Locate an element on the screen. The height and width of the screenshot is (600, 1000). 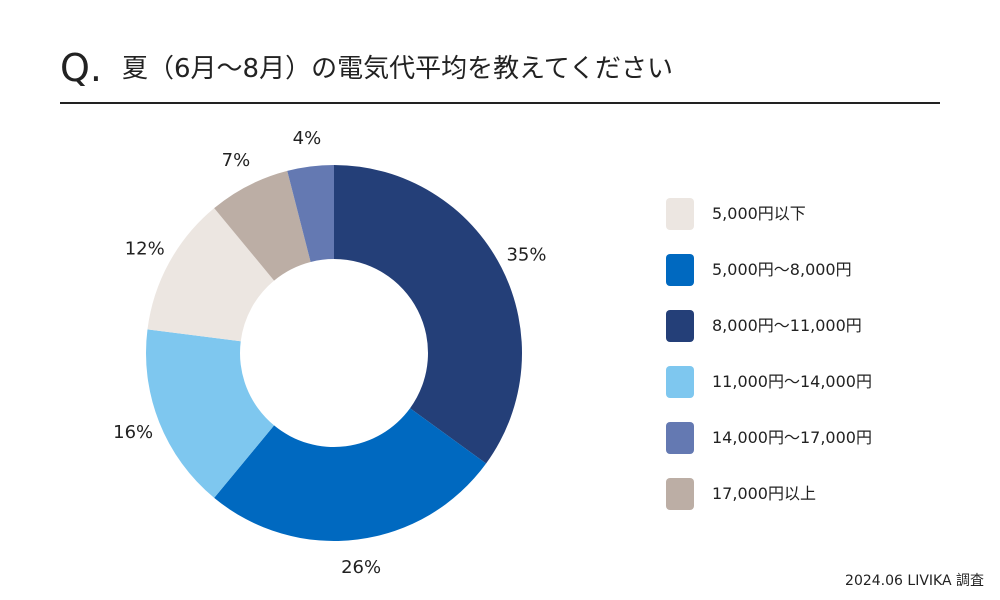
legend-label: 8,000円〜11,000円 is located at coordinates (787, 325).